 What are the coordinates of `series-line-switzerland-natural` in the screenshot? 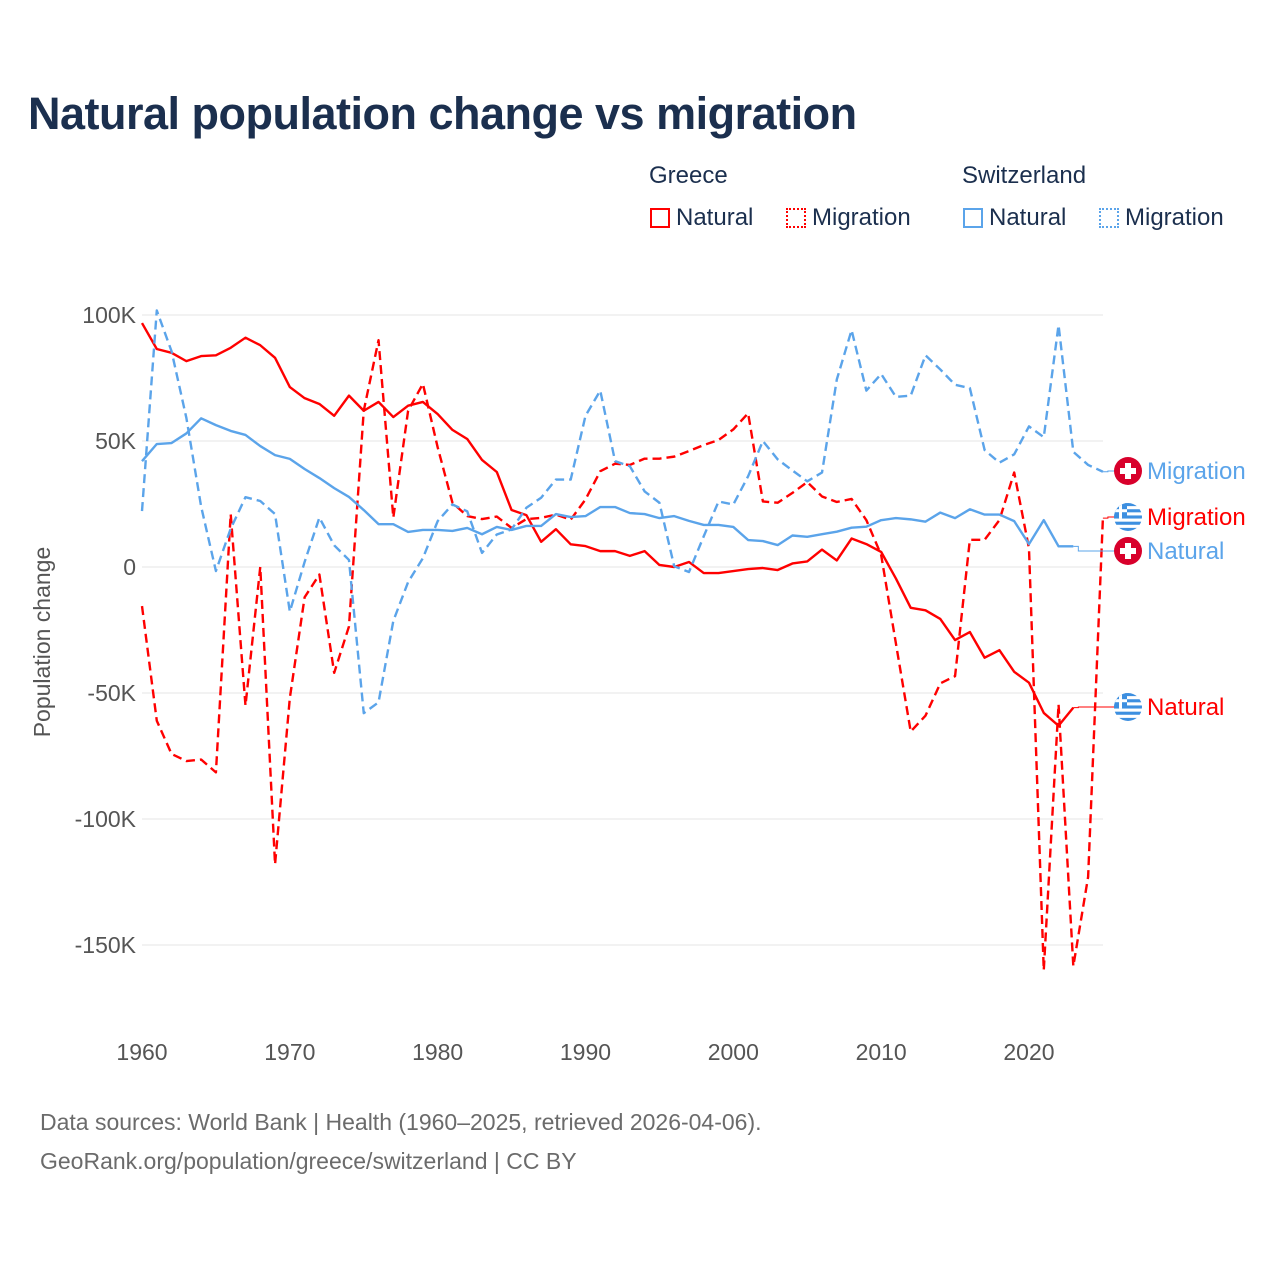 It's located at (607, 482).